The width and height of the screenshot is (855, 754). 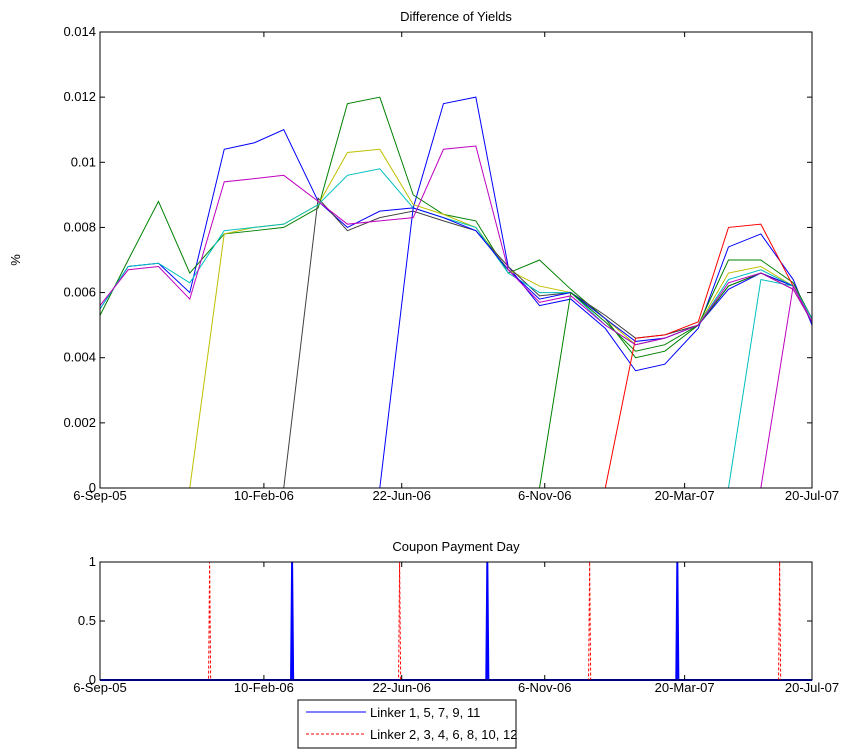 What do you see at coordinates (79, 226) in the screenshot?
I see `y-tick-label: 0.008` at bounding box center [79, 226].